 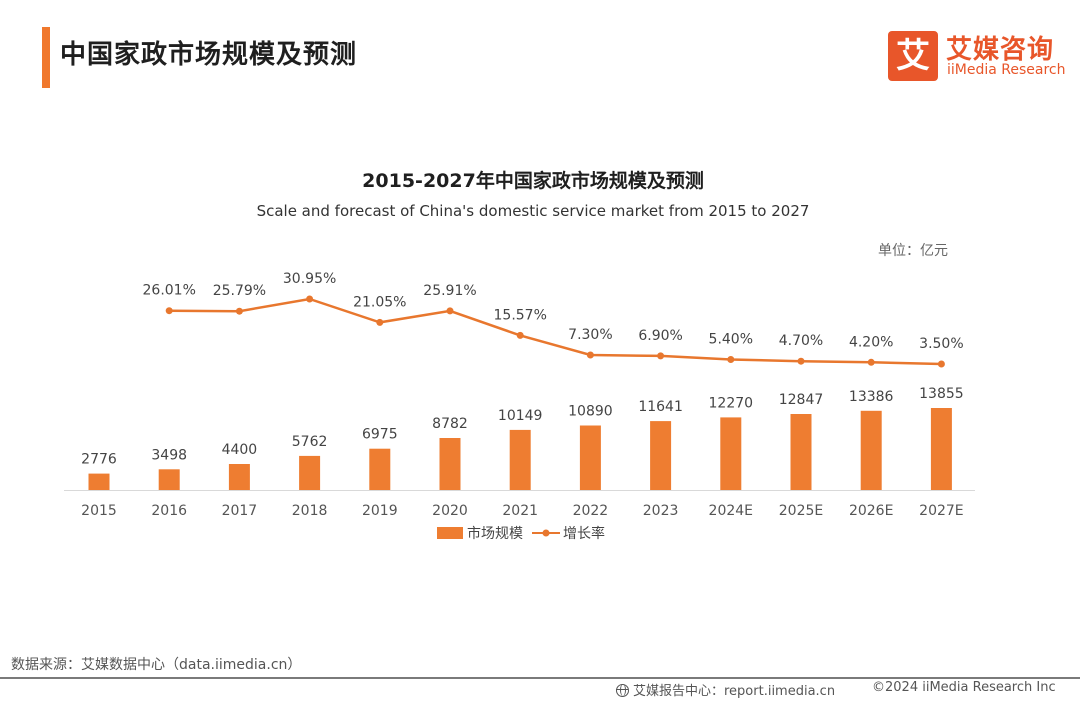 What do you see at coordinates (1000, 50) in the screenshot?
I see `logo-chinese-name: 艾媒咨询` at bounding box center [1000, 50].